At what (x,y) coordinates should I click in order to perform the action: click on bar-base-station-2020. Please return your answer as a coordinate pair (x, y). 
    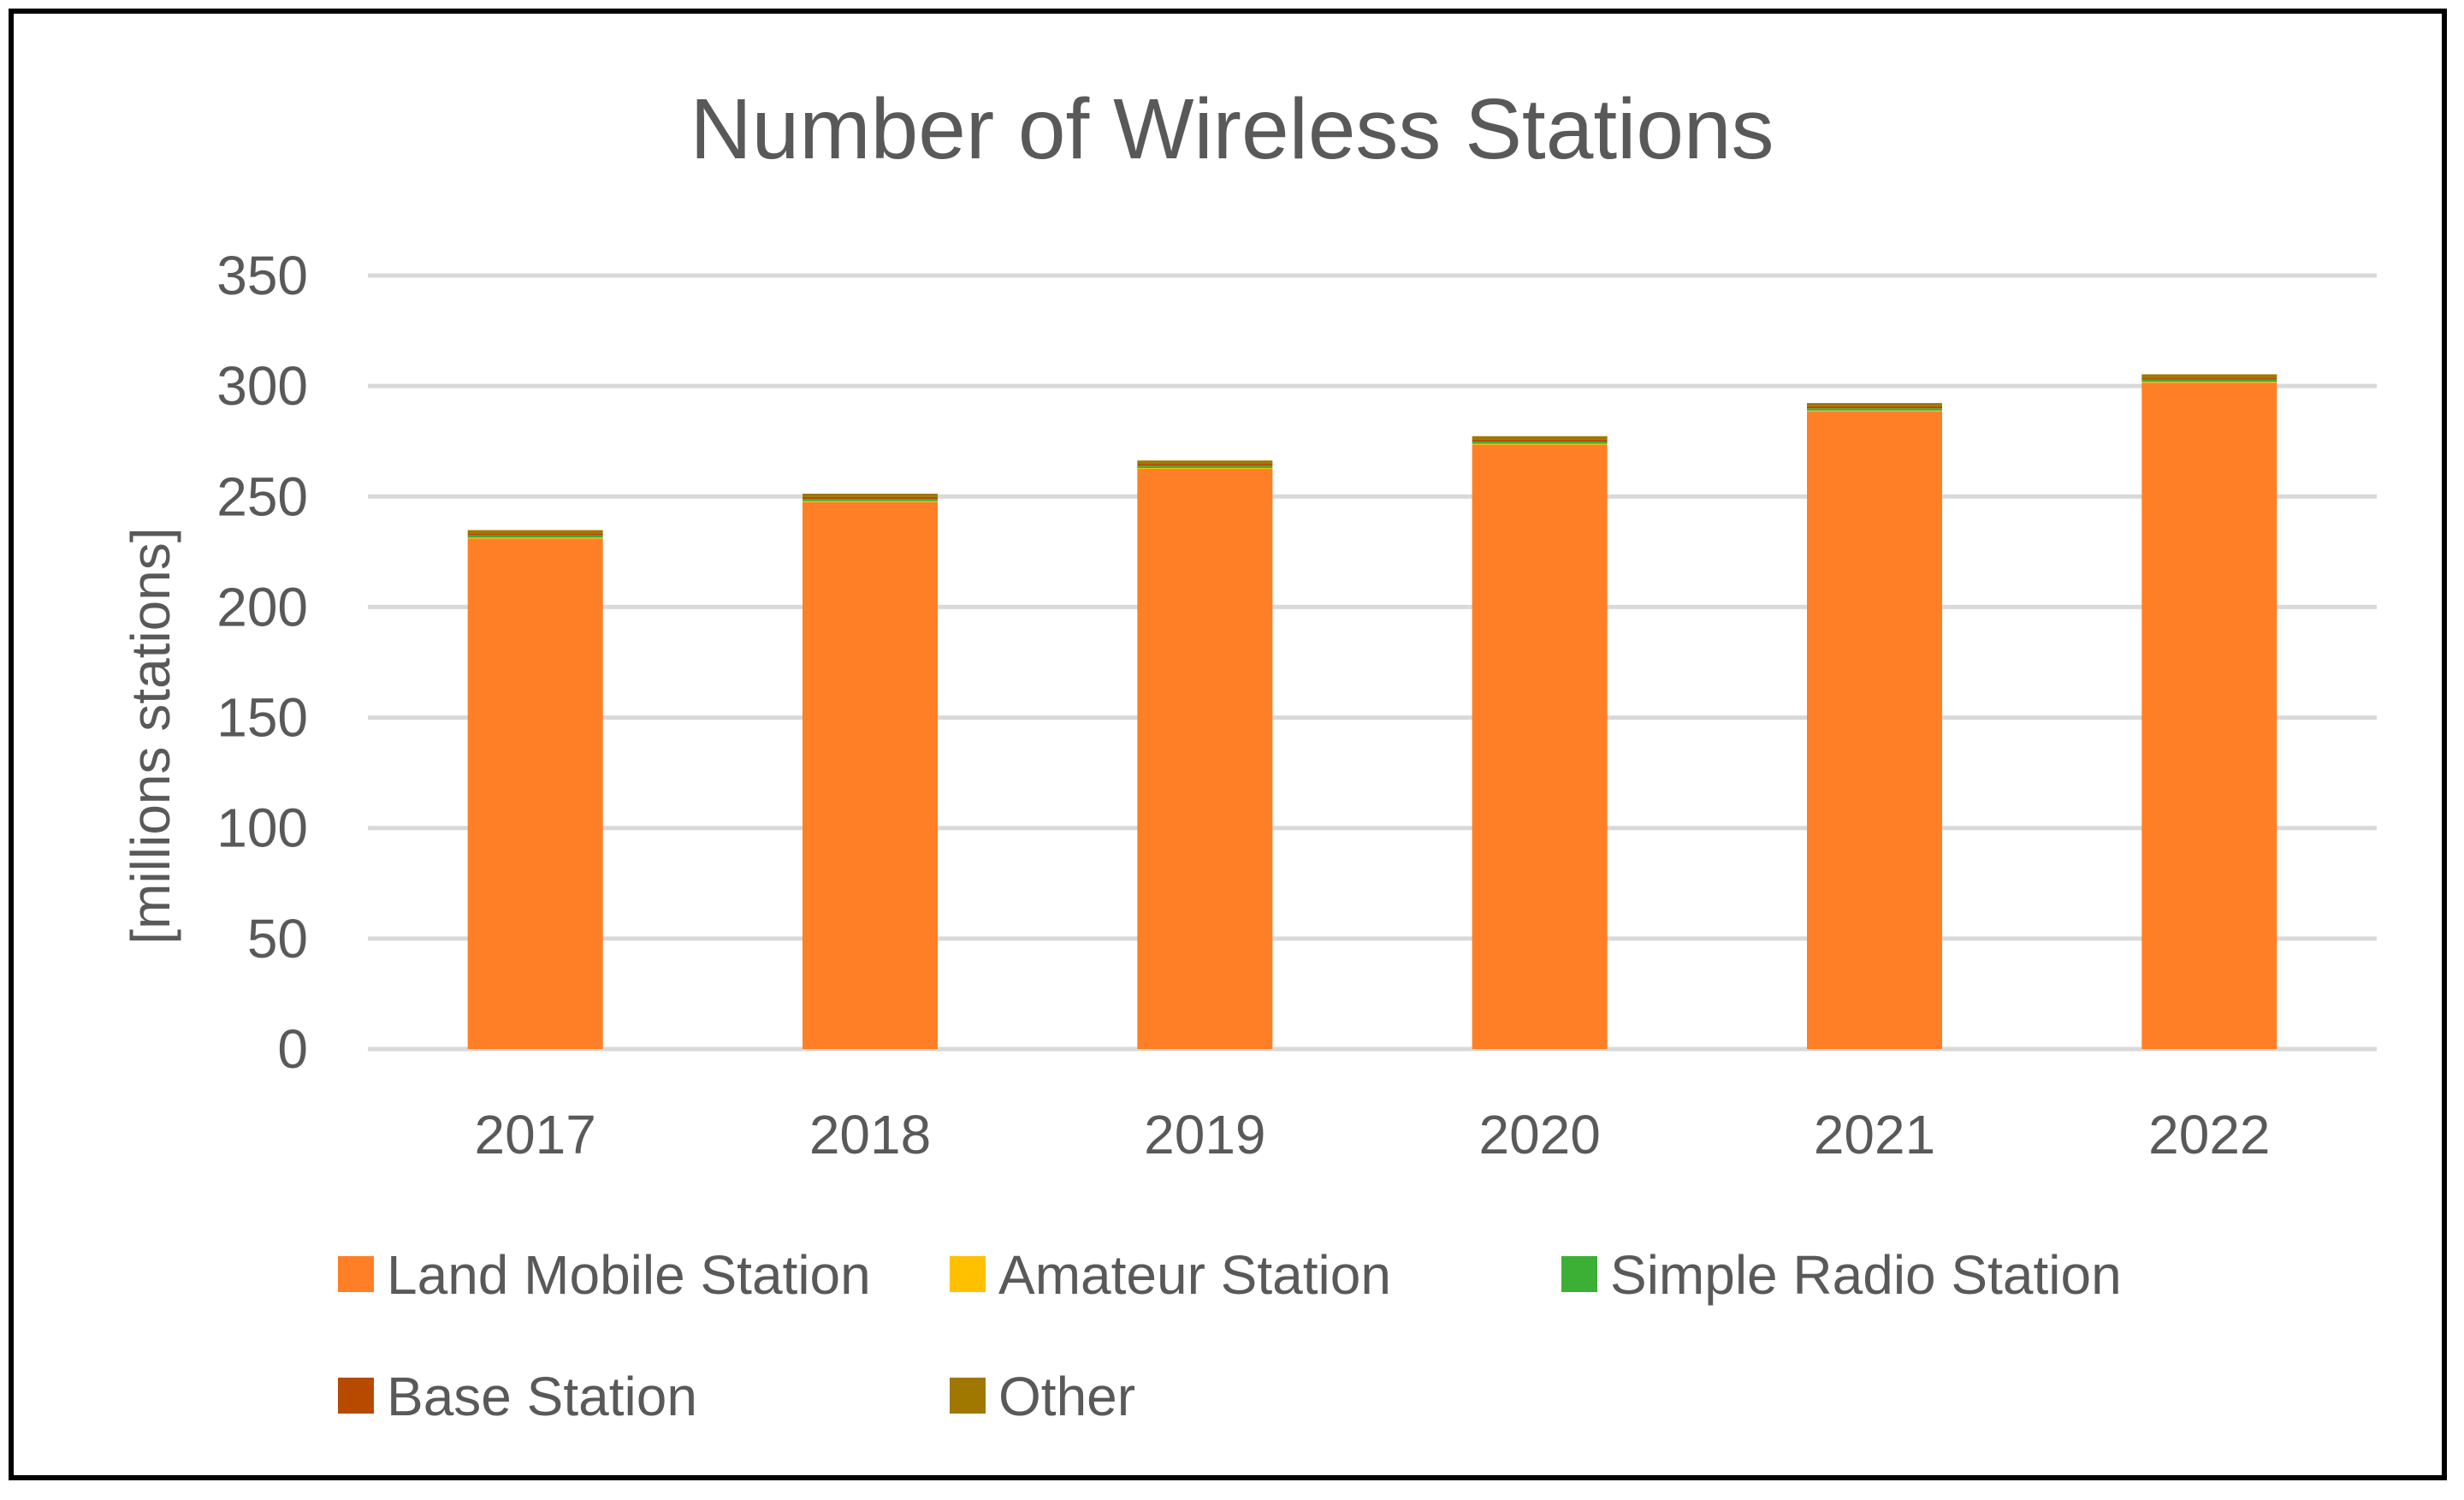
    Looking at the image, I should click on (1540, 441).